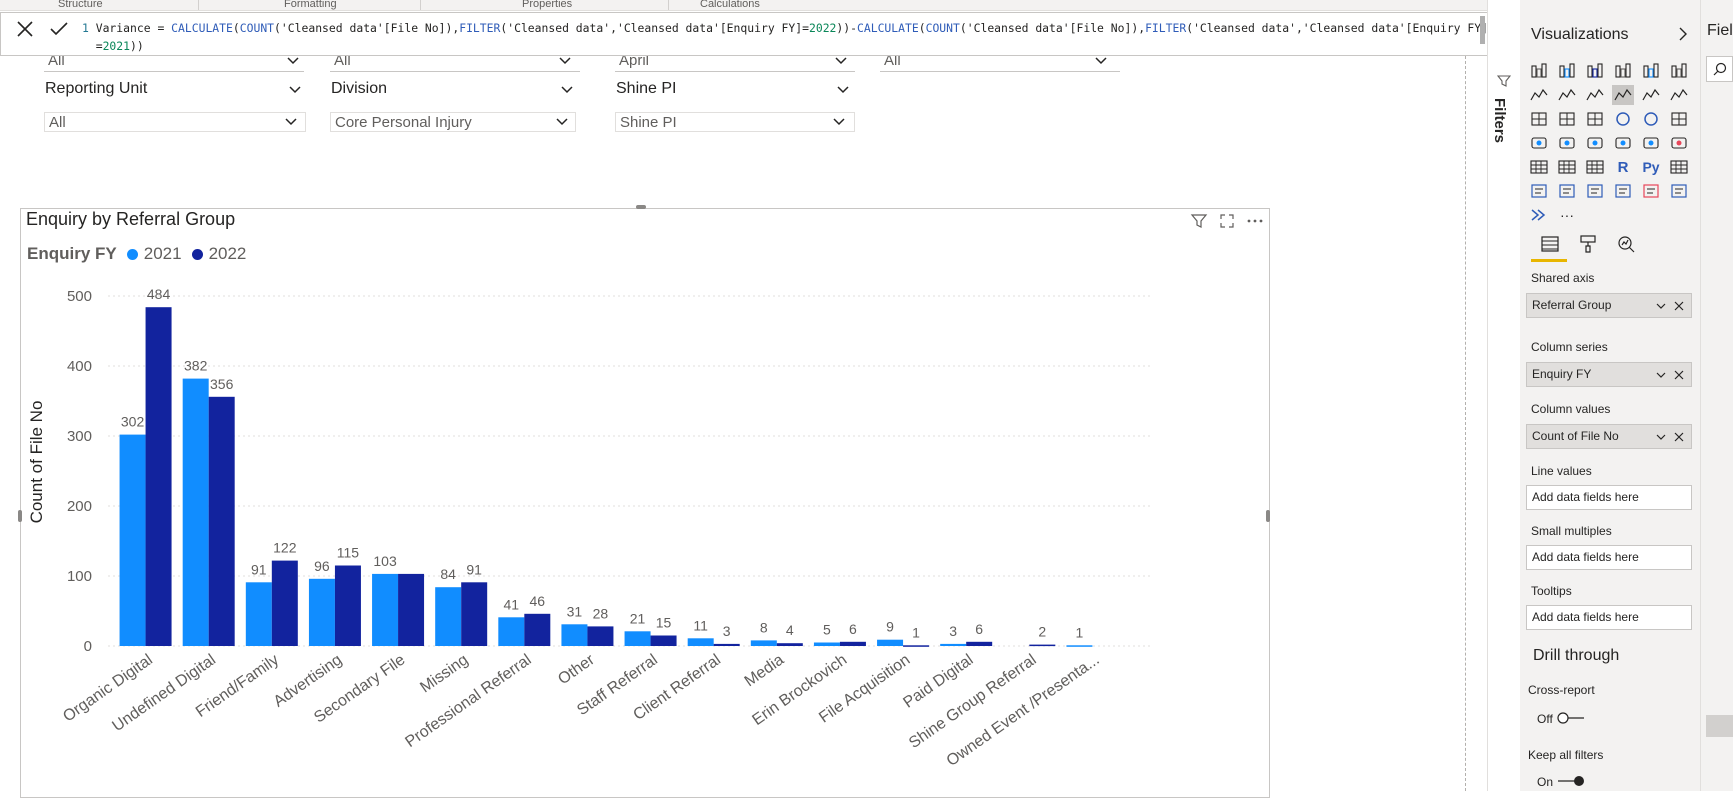 The width and height of the screenshot is (1733, 798). I want to click on paginated-report-icon, so click(1623, 191).